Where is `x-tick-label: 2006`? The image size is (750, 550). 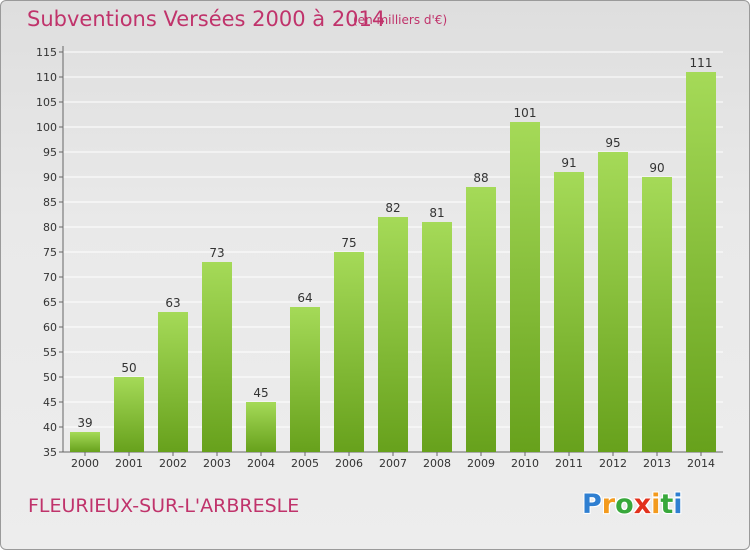
x-tick-label: 2006 is located at coordinates (349, 463).